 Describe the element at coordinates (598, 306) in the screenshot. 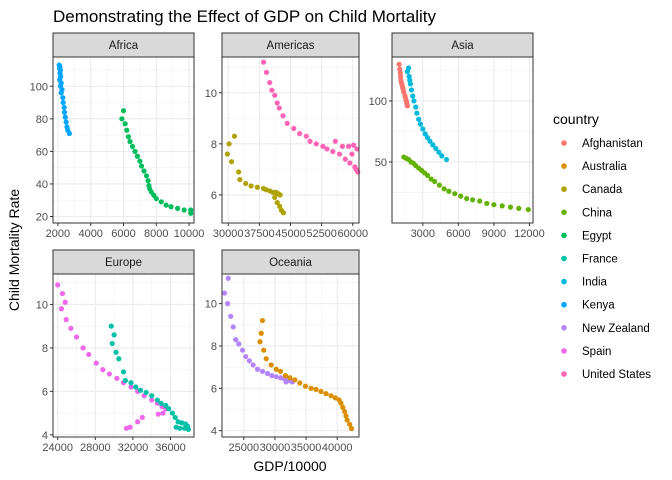

I see `legend-label: Kenya` at that location.